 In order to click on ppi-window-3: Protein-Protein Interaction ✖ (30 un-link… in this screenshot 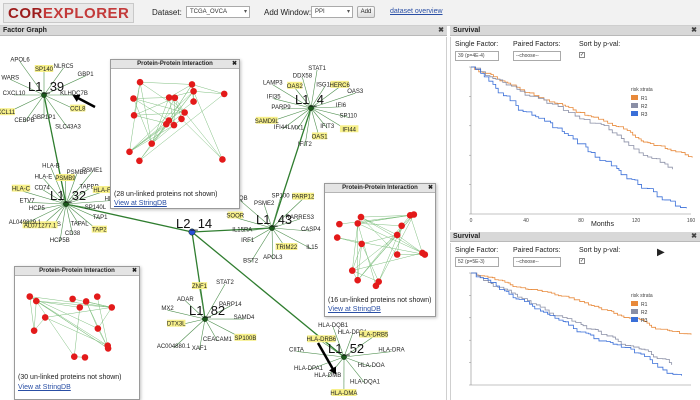, I will do `click(77, 333)`.